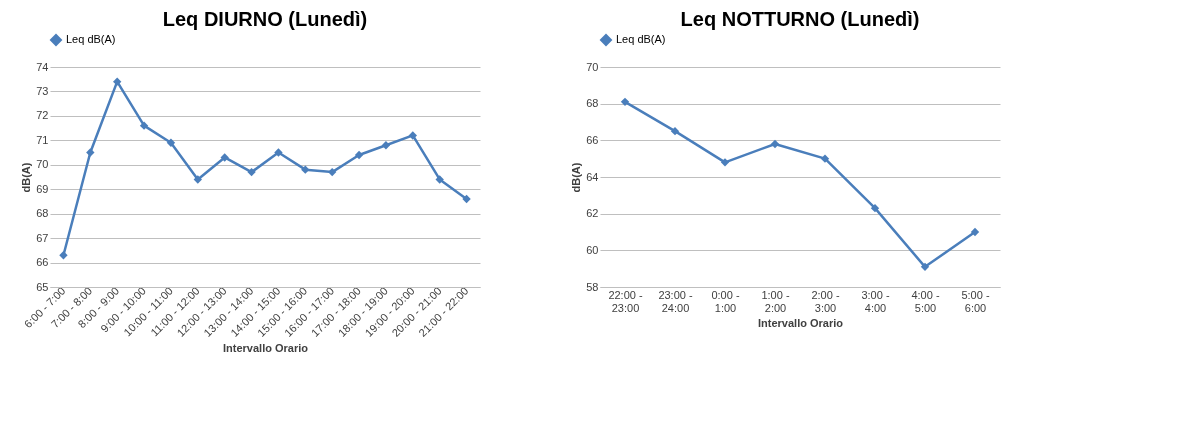 The width and height of the screenshot is (1203, 443). I want to click on y-tick-label: 71, so click(42, 139).